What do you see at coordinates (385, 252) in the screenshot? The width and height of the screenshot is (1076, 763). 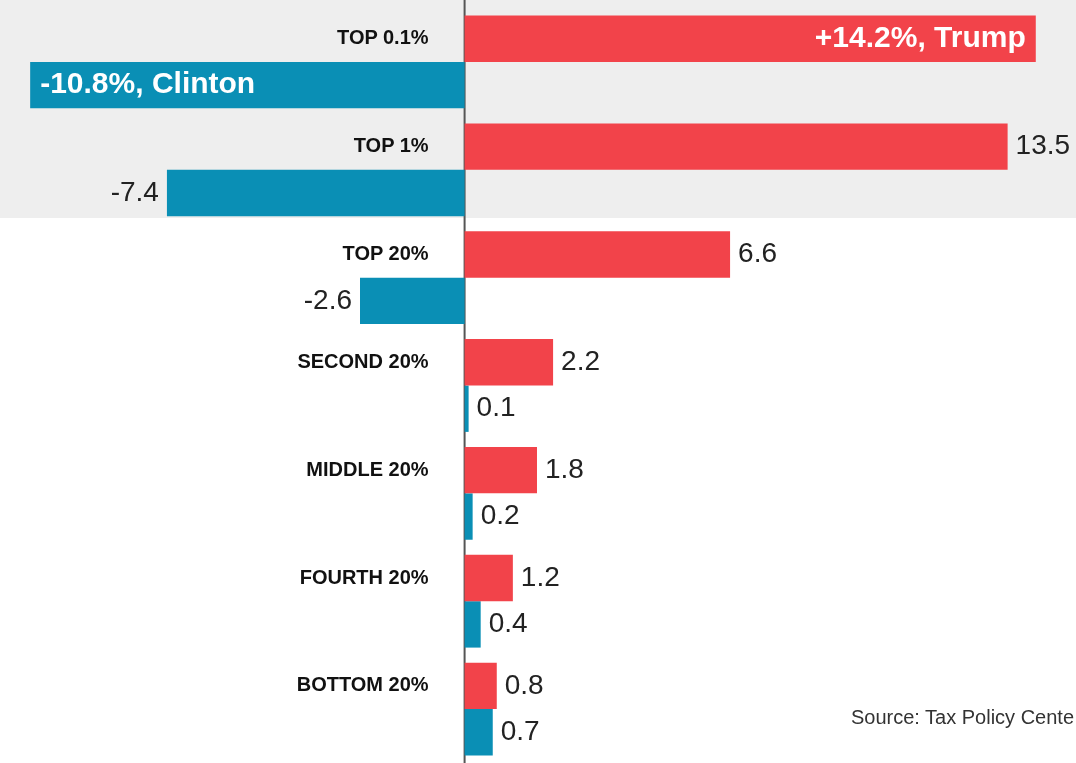 I see `y-tick-label: TOP 20%` at bounding box center [385, 252].